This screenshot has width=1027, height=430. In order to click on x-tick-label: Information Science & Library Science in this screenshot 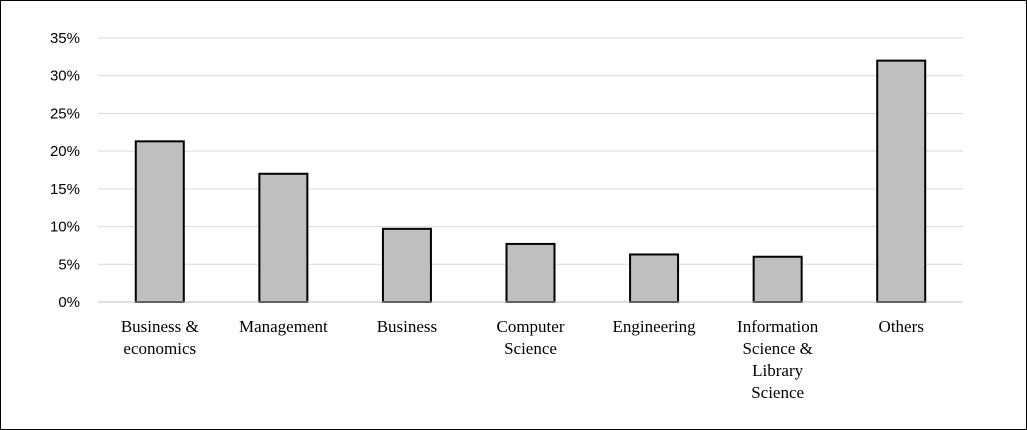, I will do `click(778, 359)`.